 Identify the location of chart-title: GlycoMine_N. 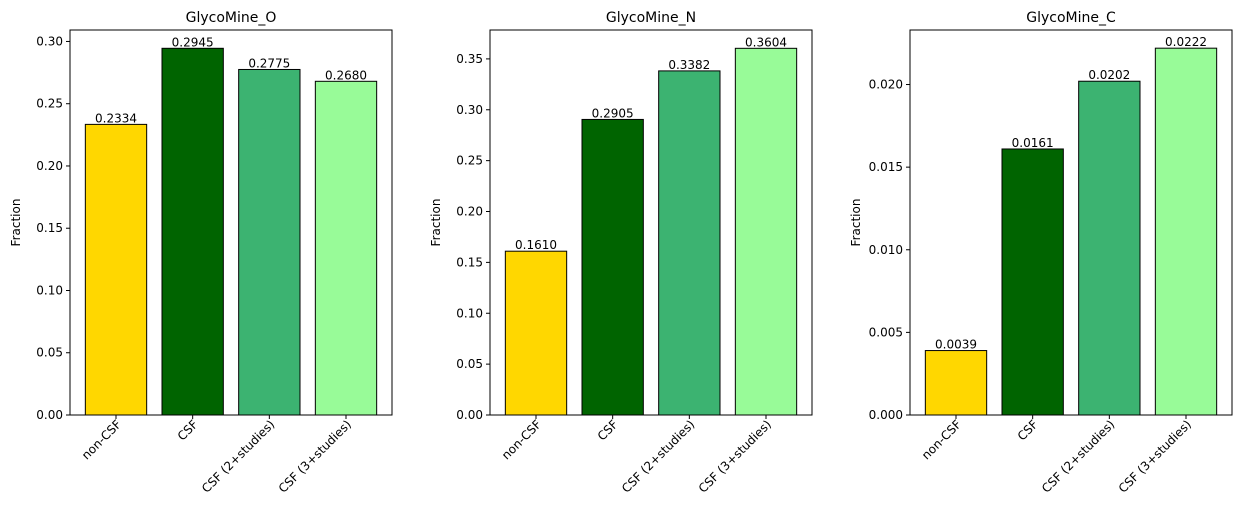
(651, 18).